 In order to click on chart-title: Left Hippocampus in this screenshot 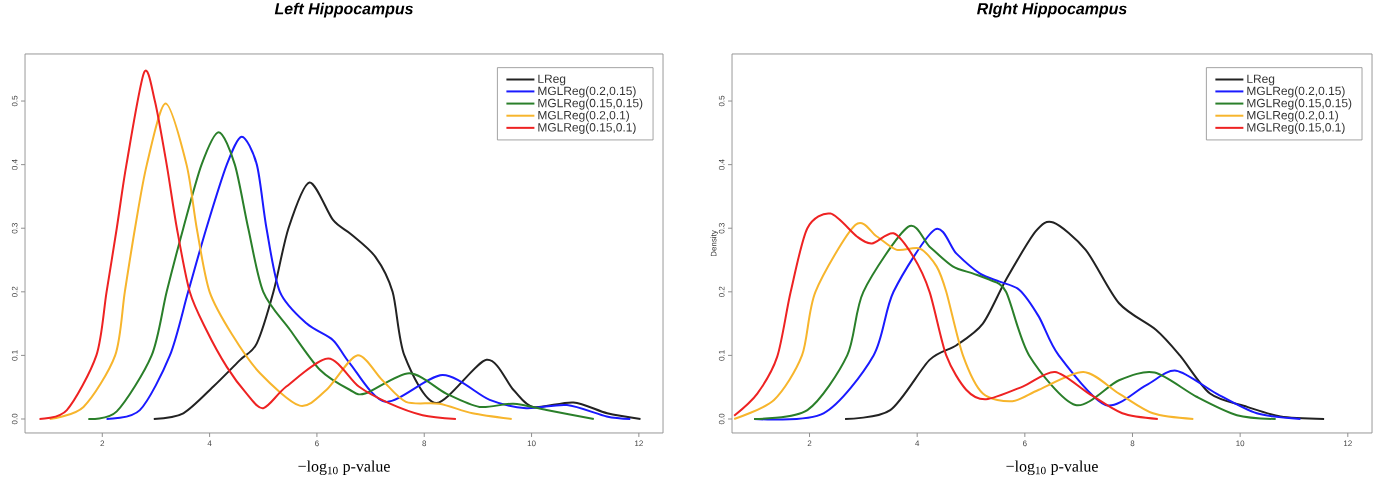, I will do `click(343, 10)`.